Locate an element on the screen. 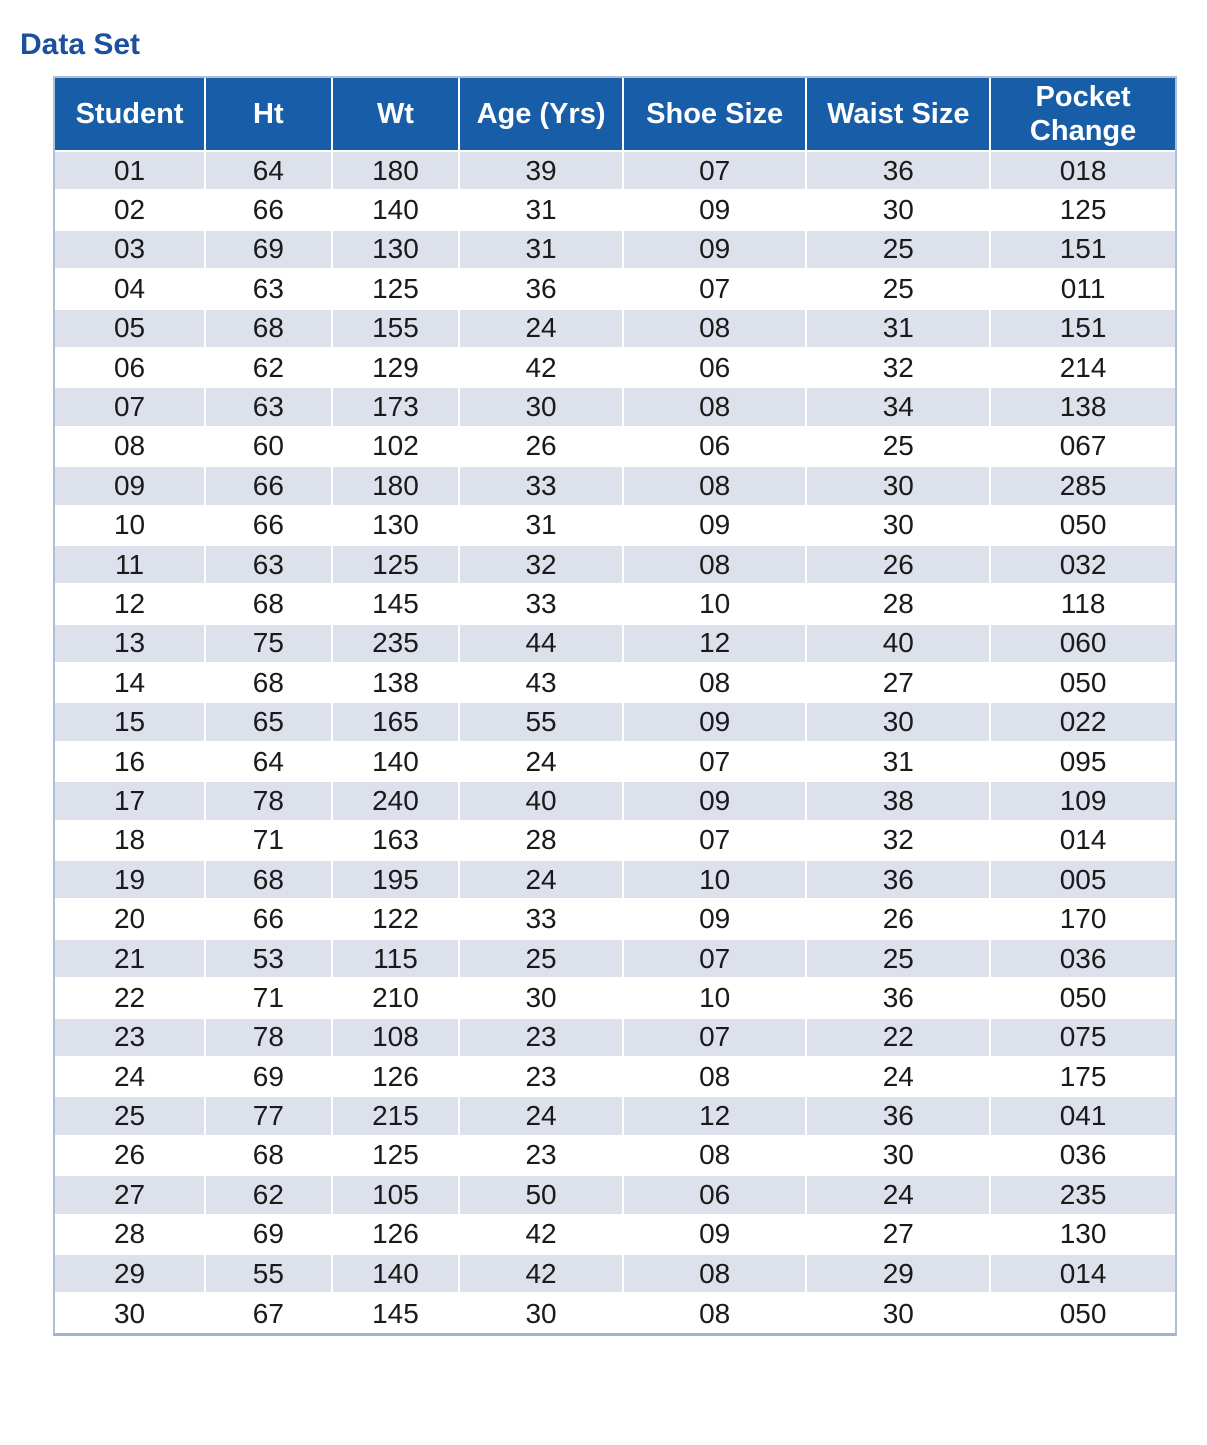  cell: 095 is located at coordinates (1082, 762).